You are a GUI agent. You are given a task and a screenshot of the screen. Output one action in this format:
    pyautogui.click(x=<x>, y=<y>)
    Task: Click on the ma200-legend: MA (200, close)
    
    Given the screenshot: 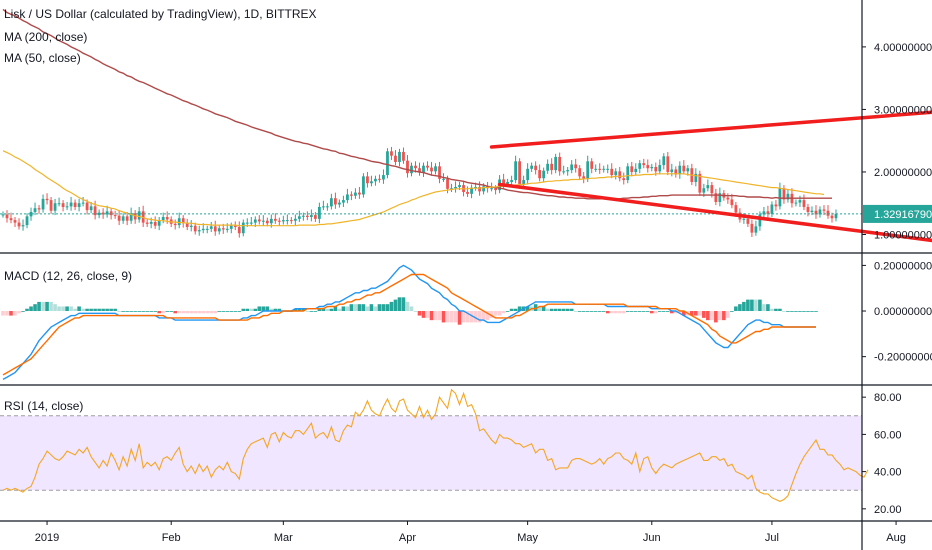 What is the action you would take?
    pyautogui.click(x=45, y=37)
    